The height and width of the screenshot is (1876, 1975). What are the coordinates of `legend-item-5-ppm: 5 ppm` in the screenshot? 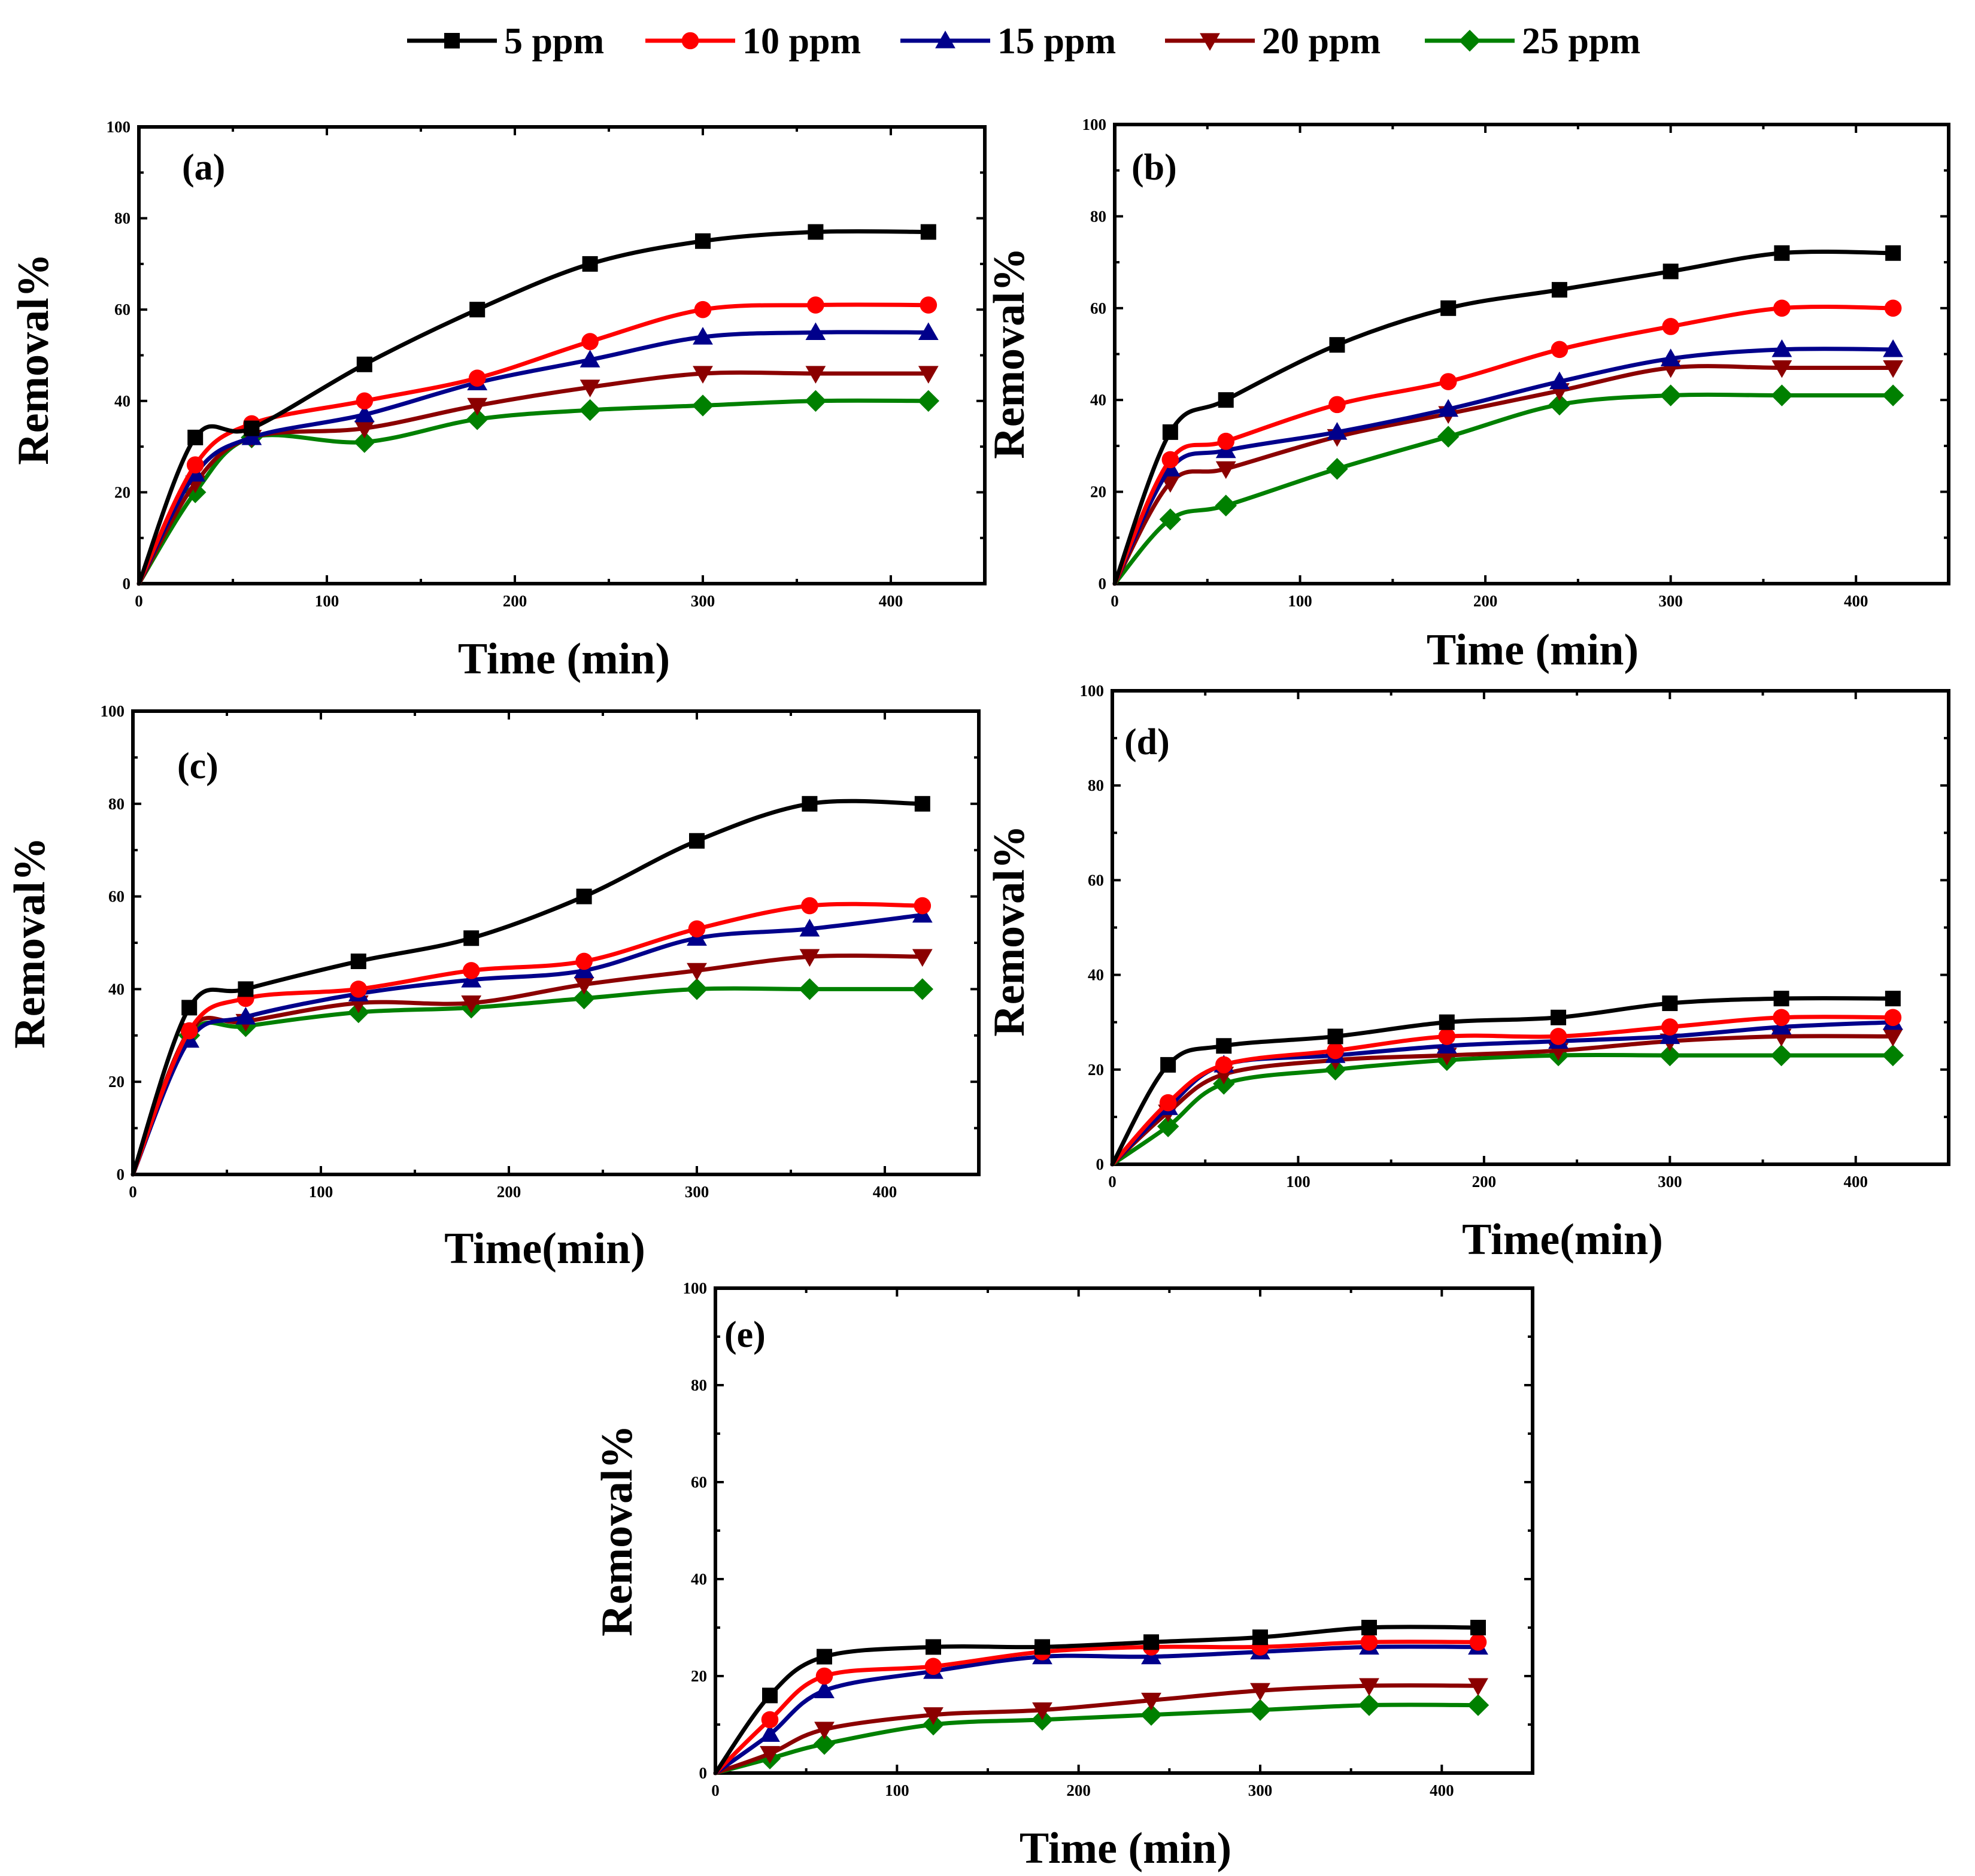 It's located at (506, 41).